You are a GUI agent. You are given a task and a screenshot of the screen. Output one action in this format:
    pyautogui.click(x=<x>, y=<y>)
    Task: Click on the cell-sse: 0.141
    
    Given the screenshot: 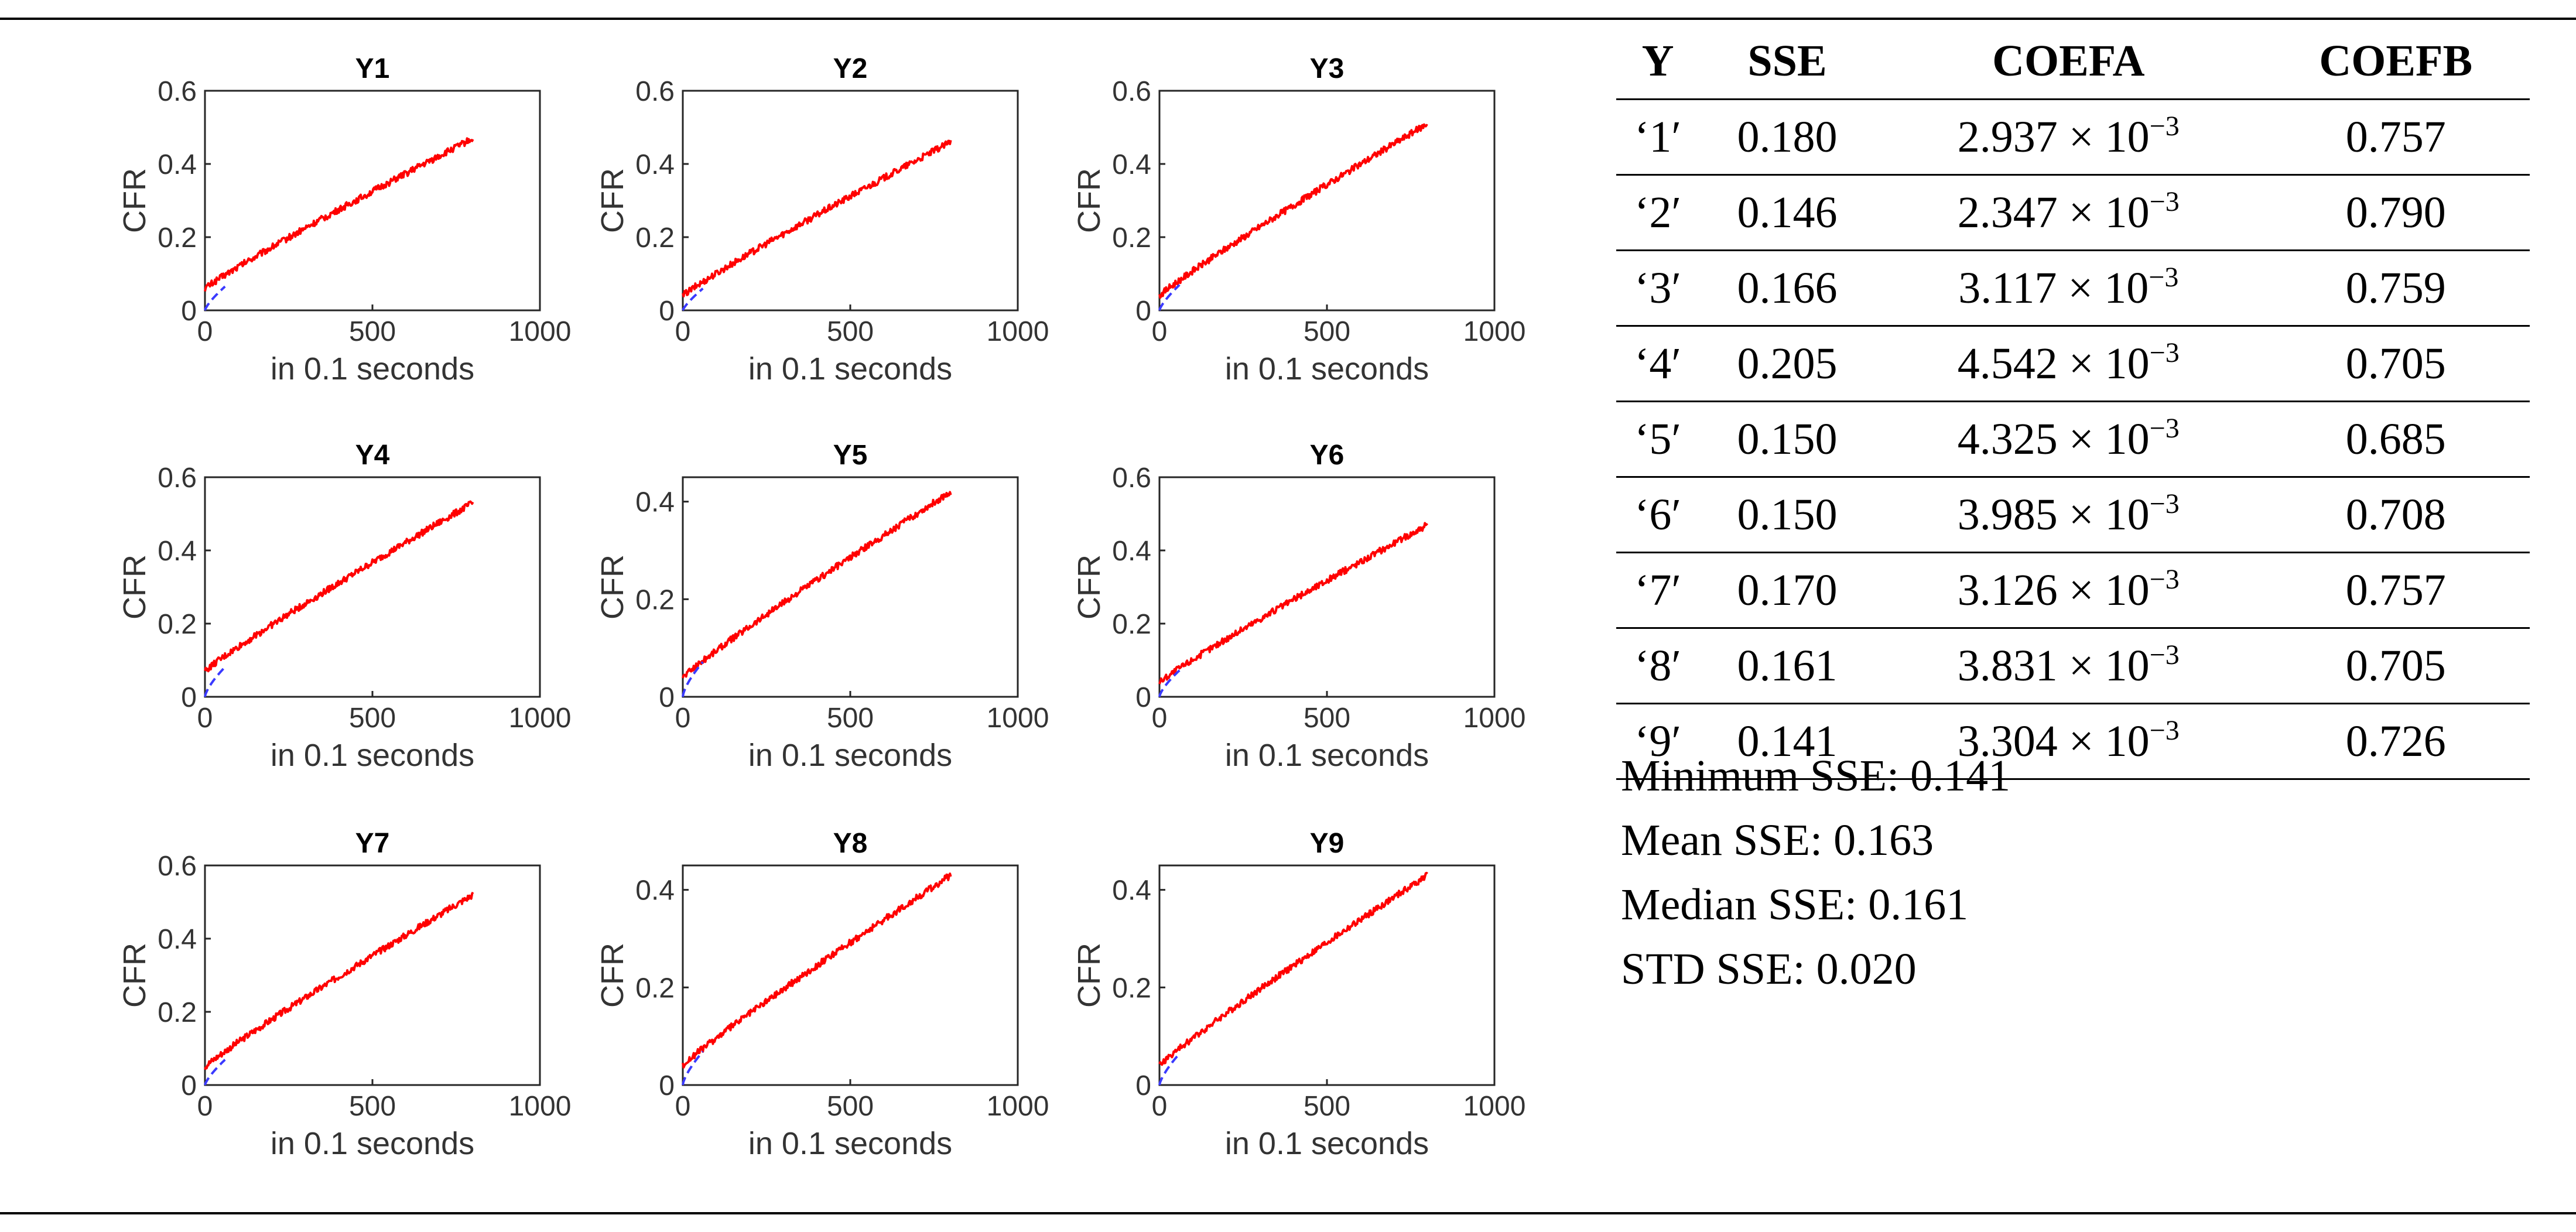 What is the action you would take?
    pyautogui.click(x=1787, y=741)
    